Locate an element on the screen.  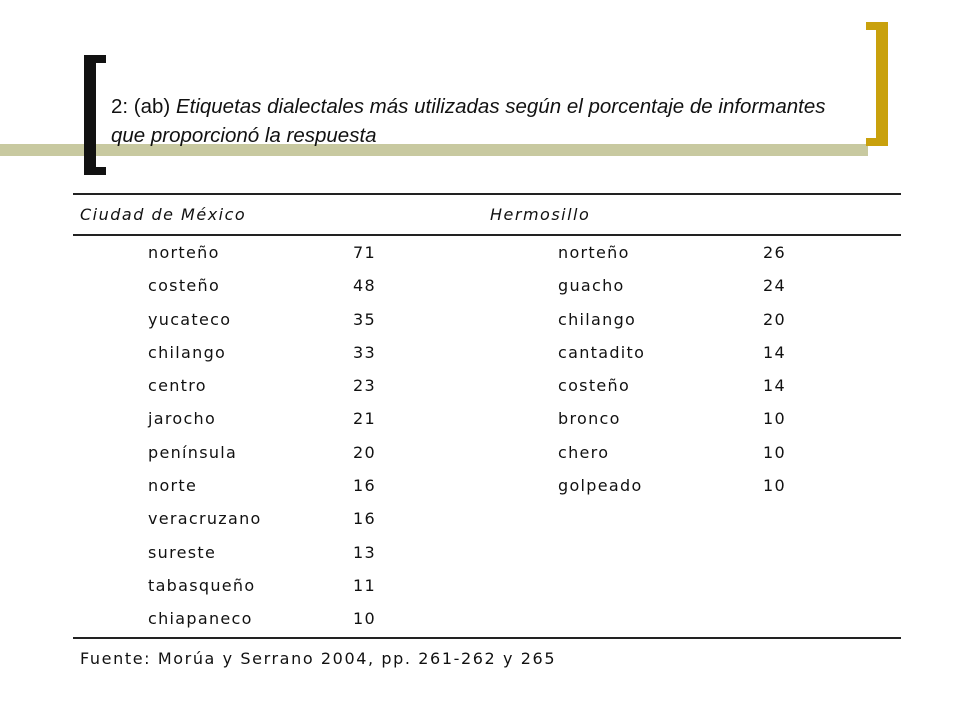
mexico-value-cell-5: 21 is located at coordinates (364, 419).